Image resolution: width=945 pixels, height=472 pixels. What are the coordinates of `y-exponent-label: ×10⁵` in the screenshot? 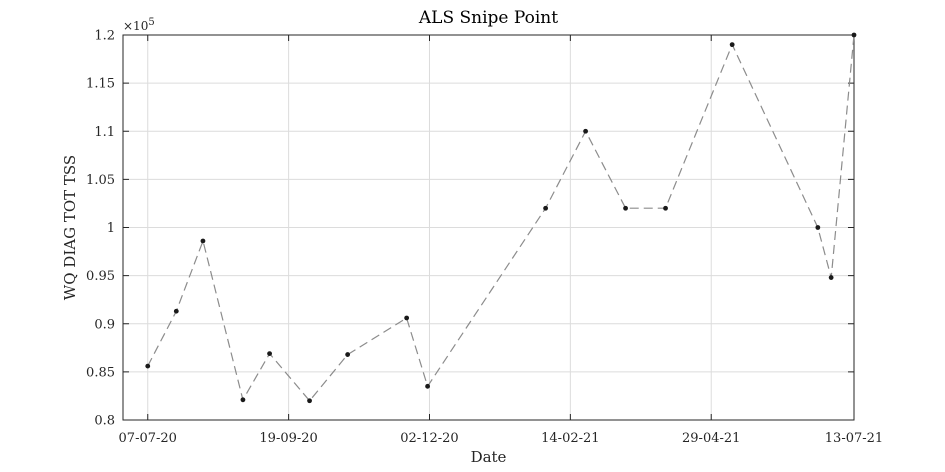 It's located at (139, 25).